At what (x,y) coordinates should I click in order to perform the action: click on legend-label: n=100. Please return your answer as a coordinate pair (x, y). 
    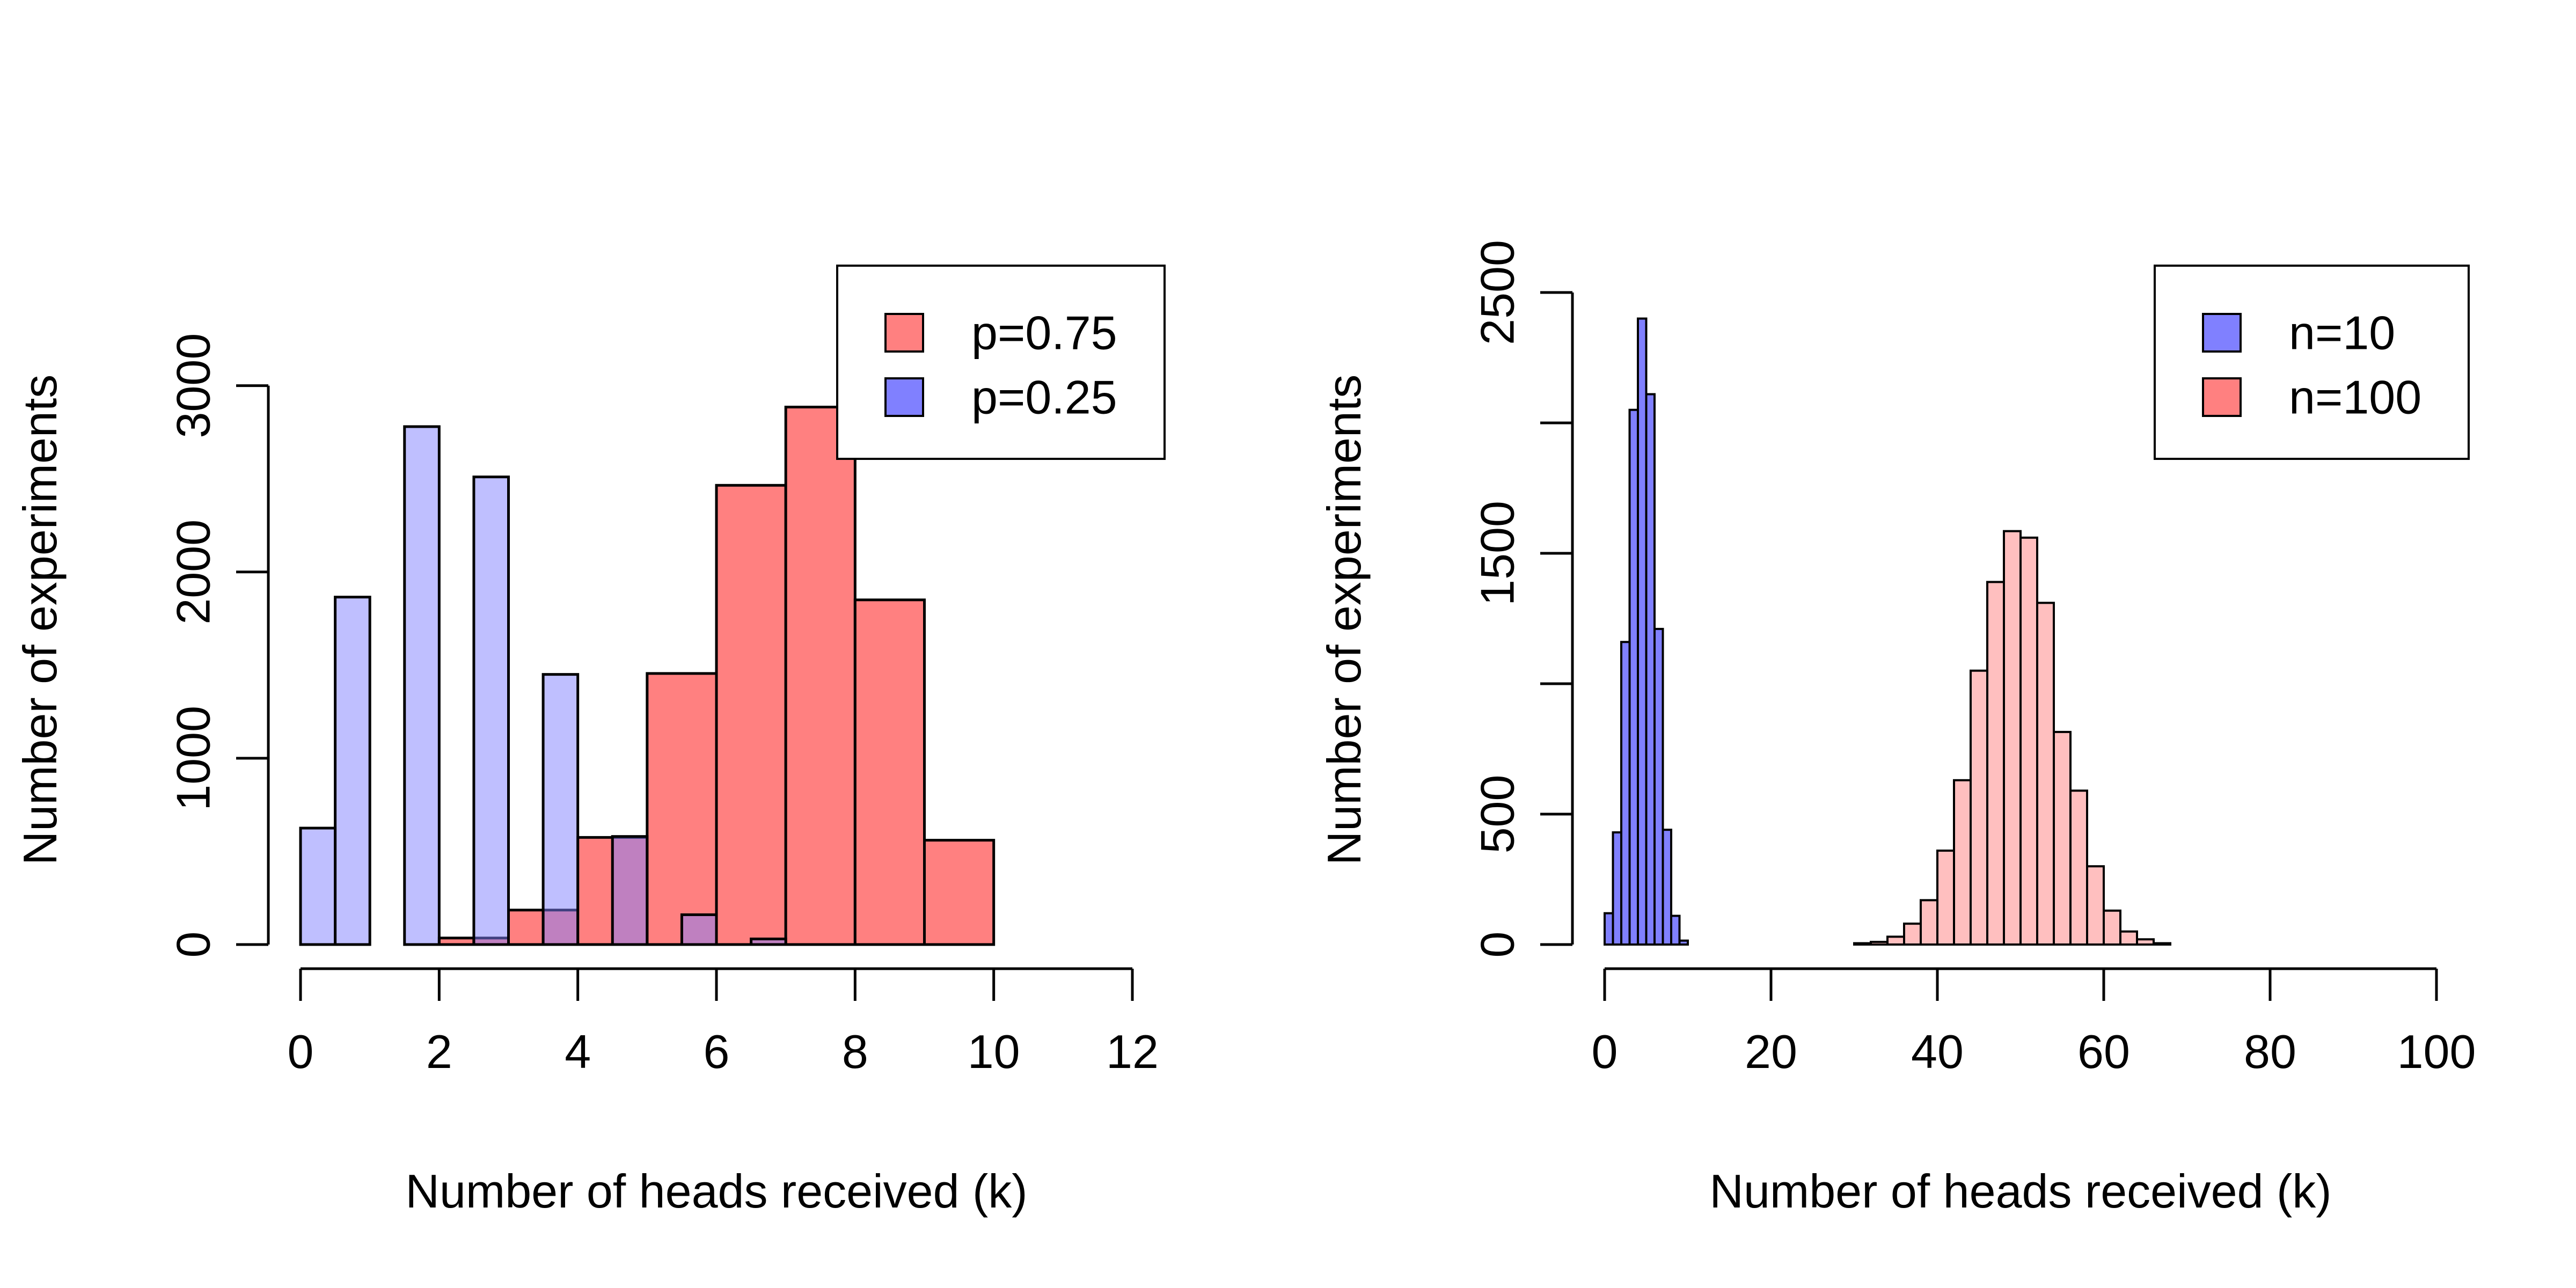
    Looking at the image, I should click on (2355, 397).